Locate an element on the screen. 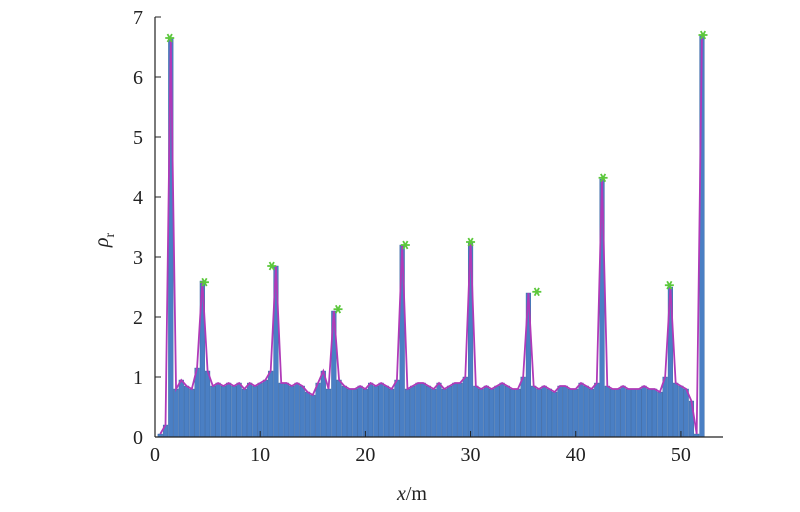 The width and height of the screenshot is (800, 512). x-tick-label: 10 is located at coordinates (260, 455).